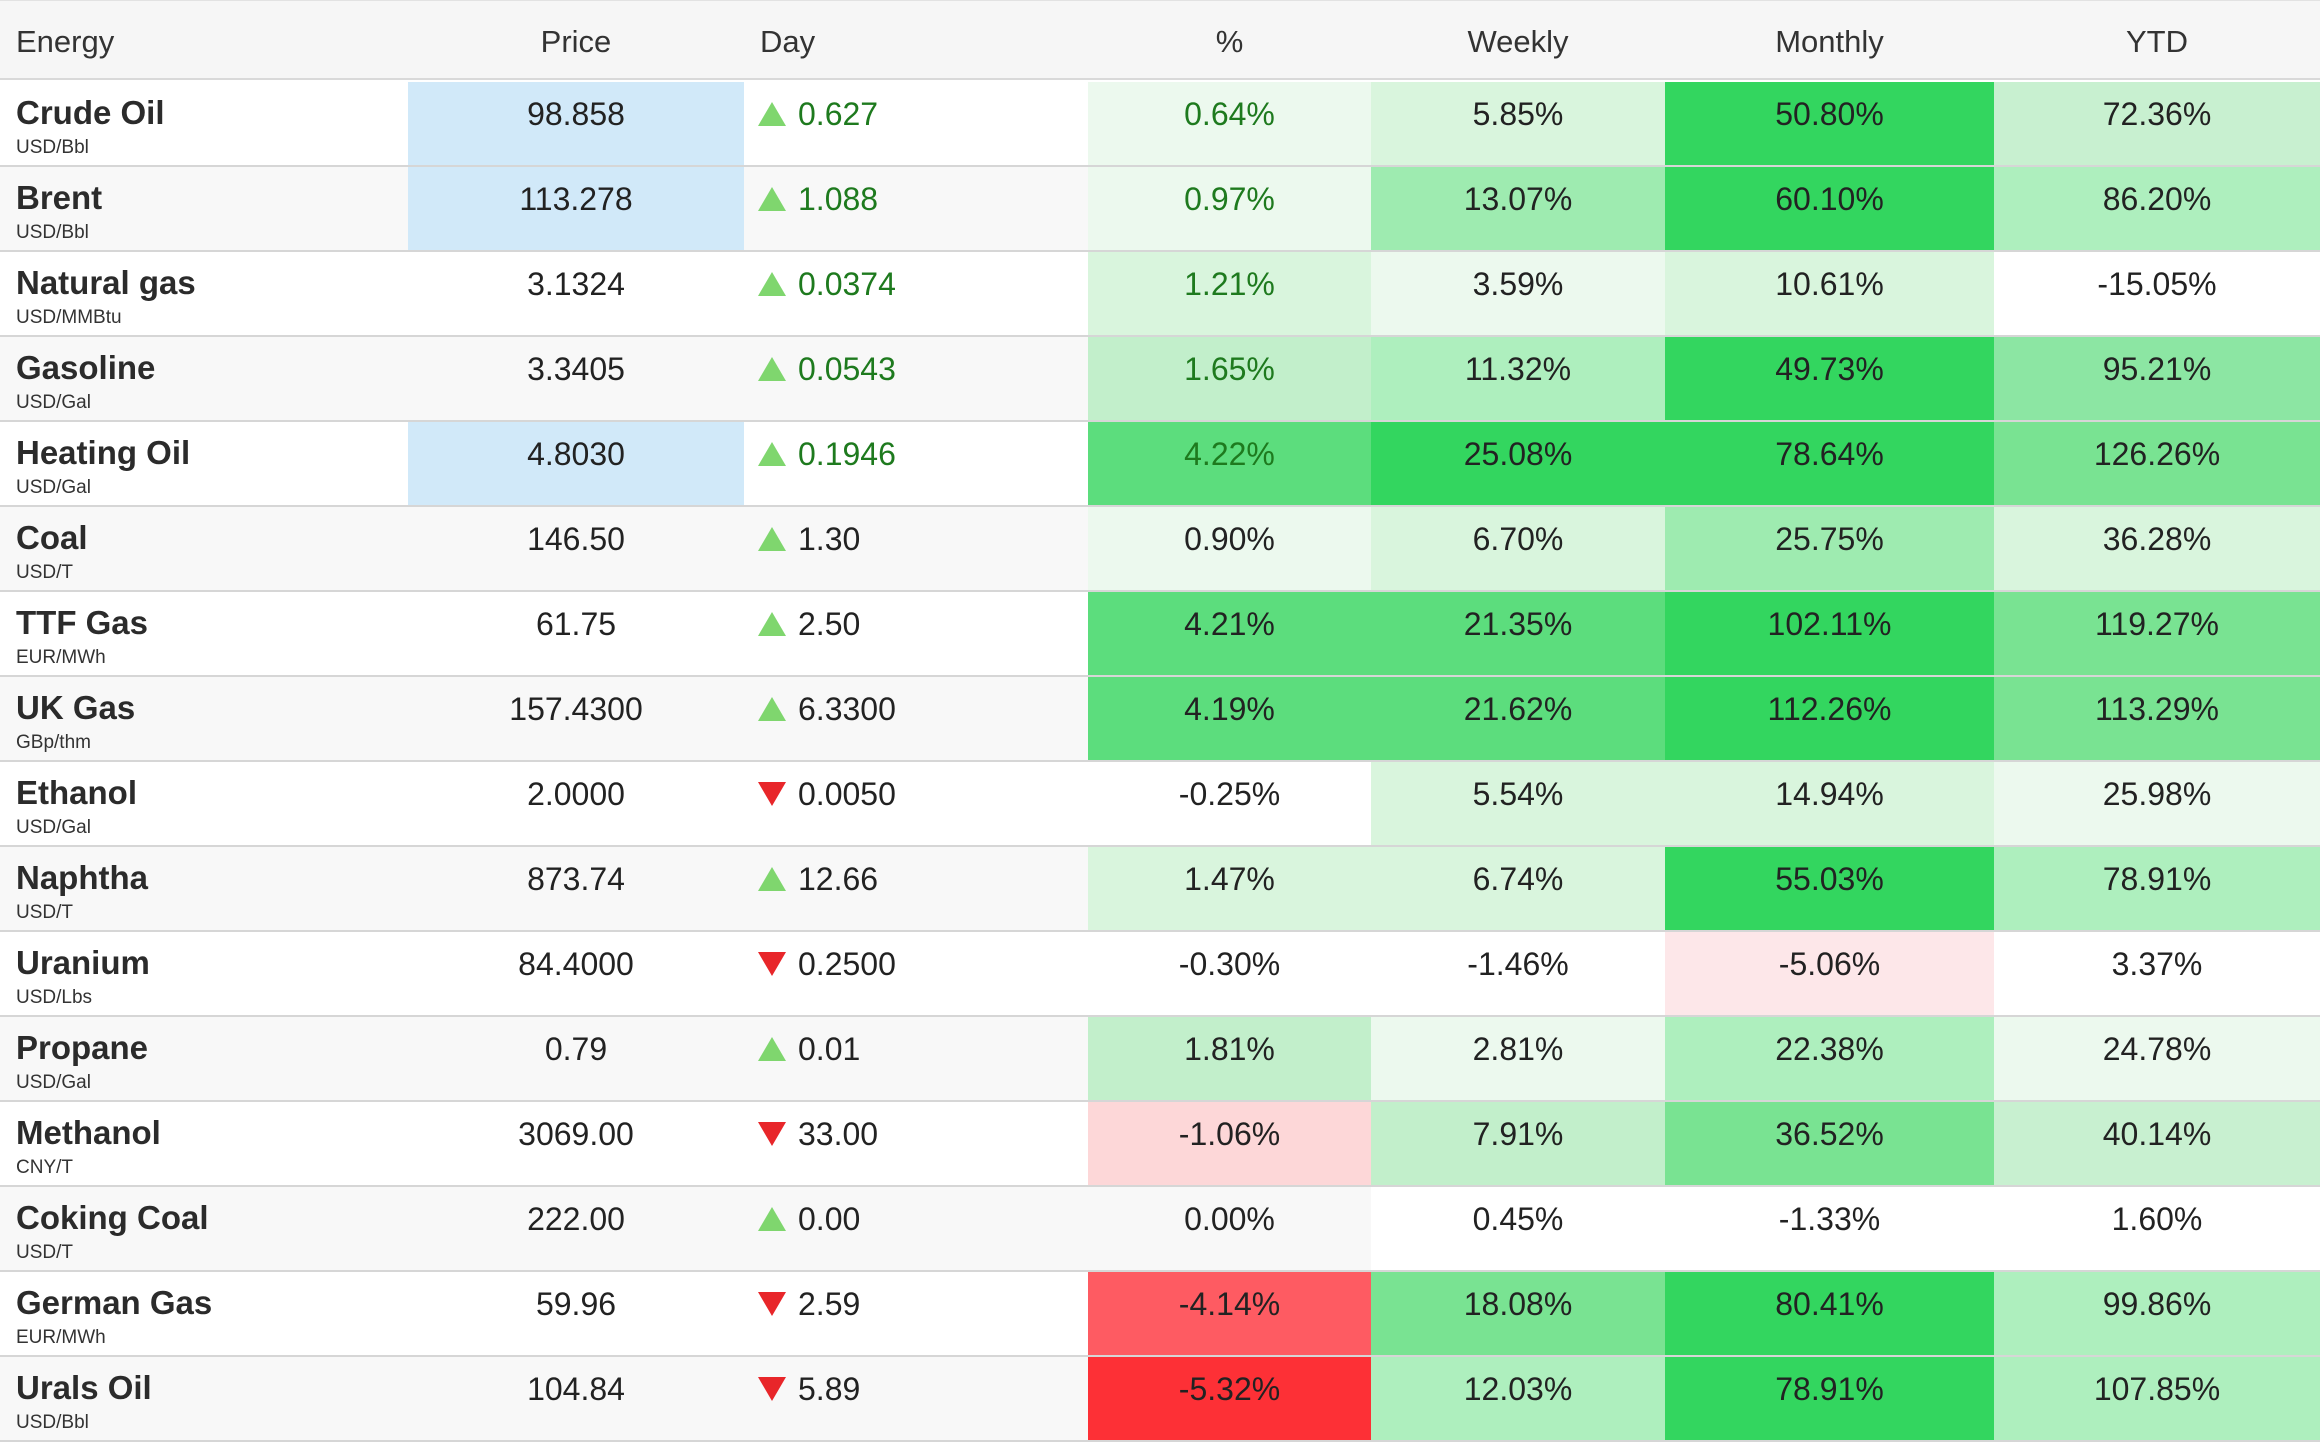  Describe the element at coordinates (82, 877) in the screenshot. I see `instrument-name: Naphtha` at that location.